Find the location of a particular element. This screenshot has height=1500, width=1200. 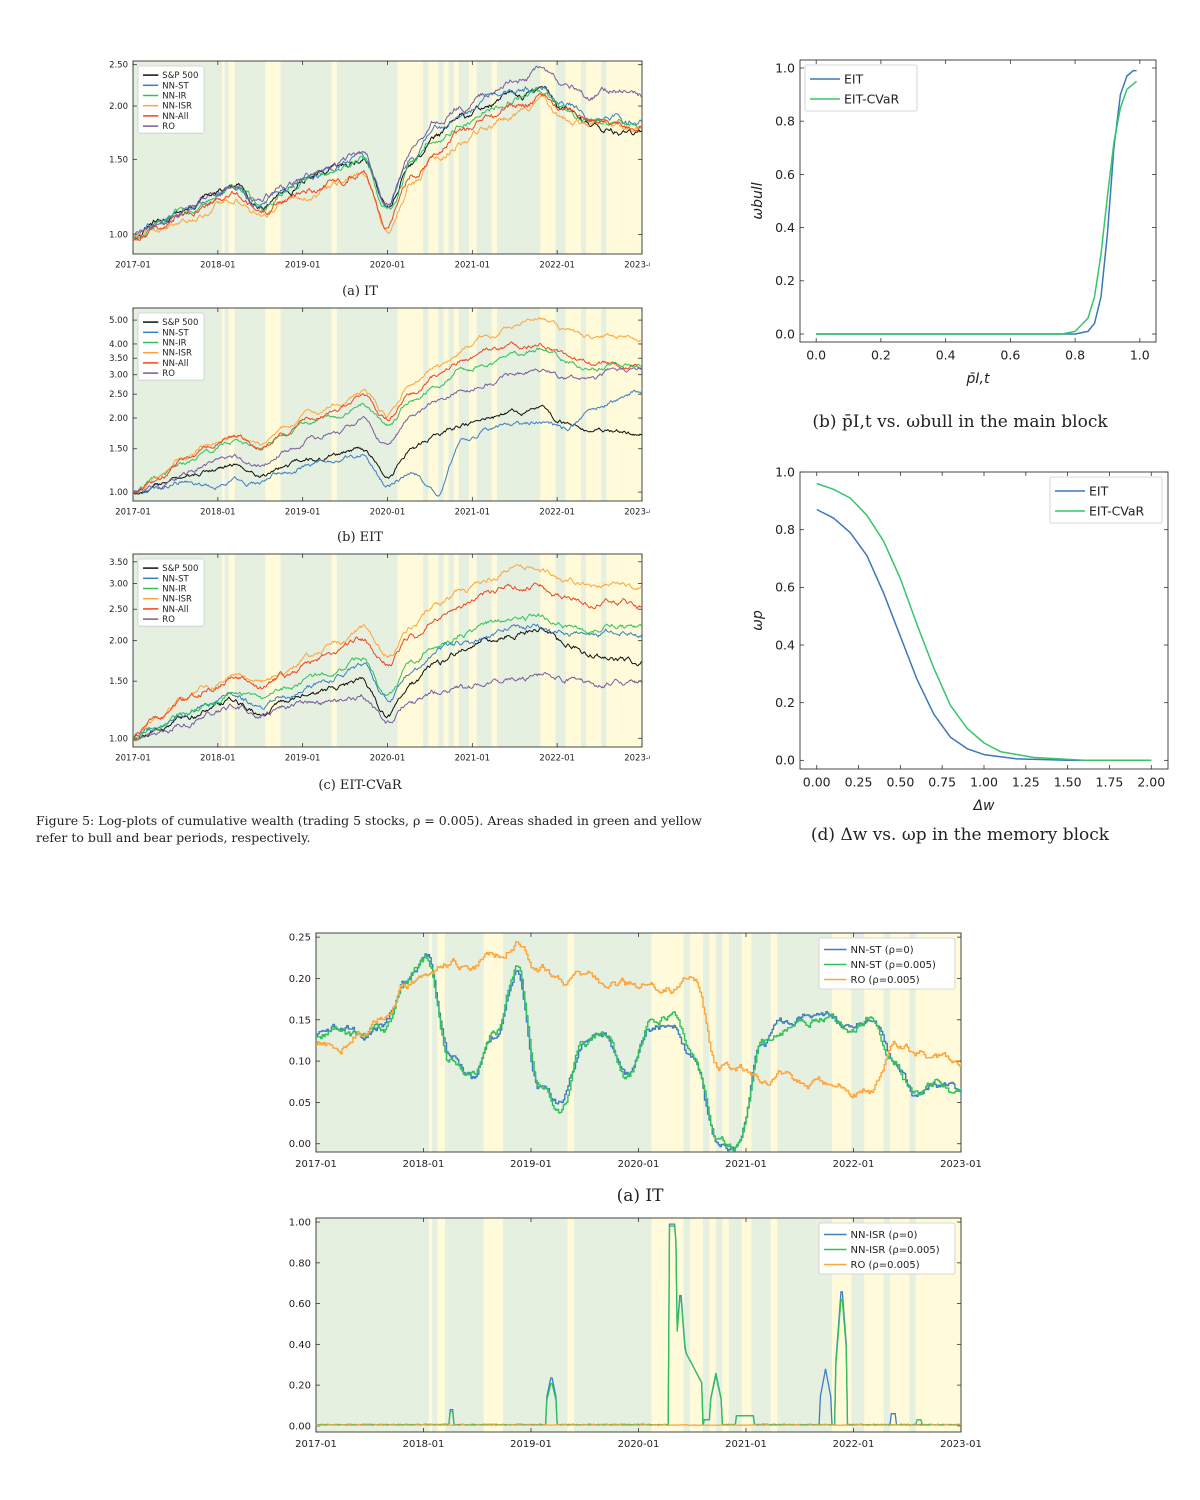

x-tick-label: 0.4 is located at coordinates (946, 355).